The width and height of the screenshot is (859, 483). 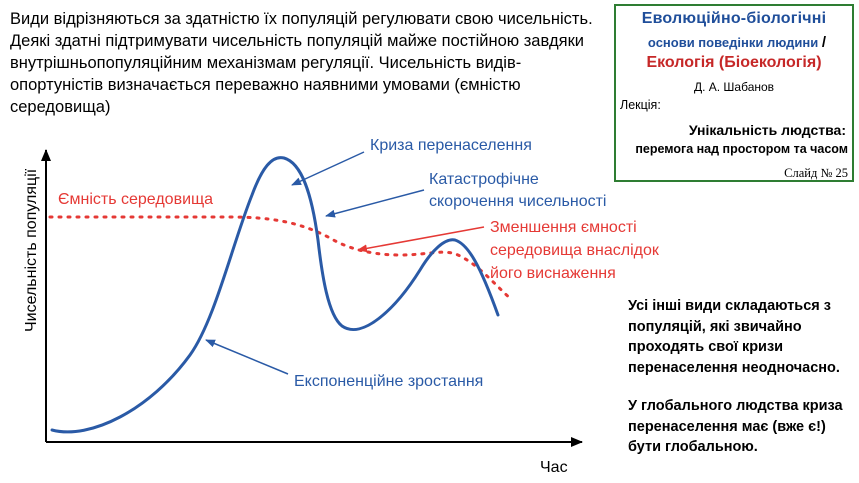 What do you see at coordinates (734, 62) in the screenshot?
I see `course-alt-title: Екологія (Біоекологія)` at bounding box center [734, 62].